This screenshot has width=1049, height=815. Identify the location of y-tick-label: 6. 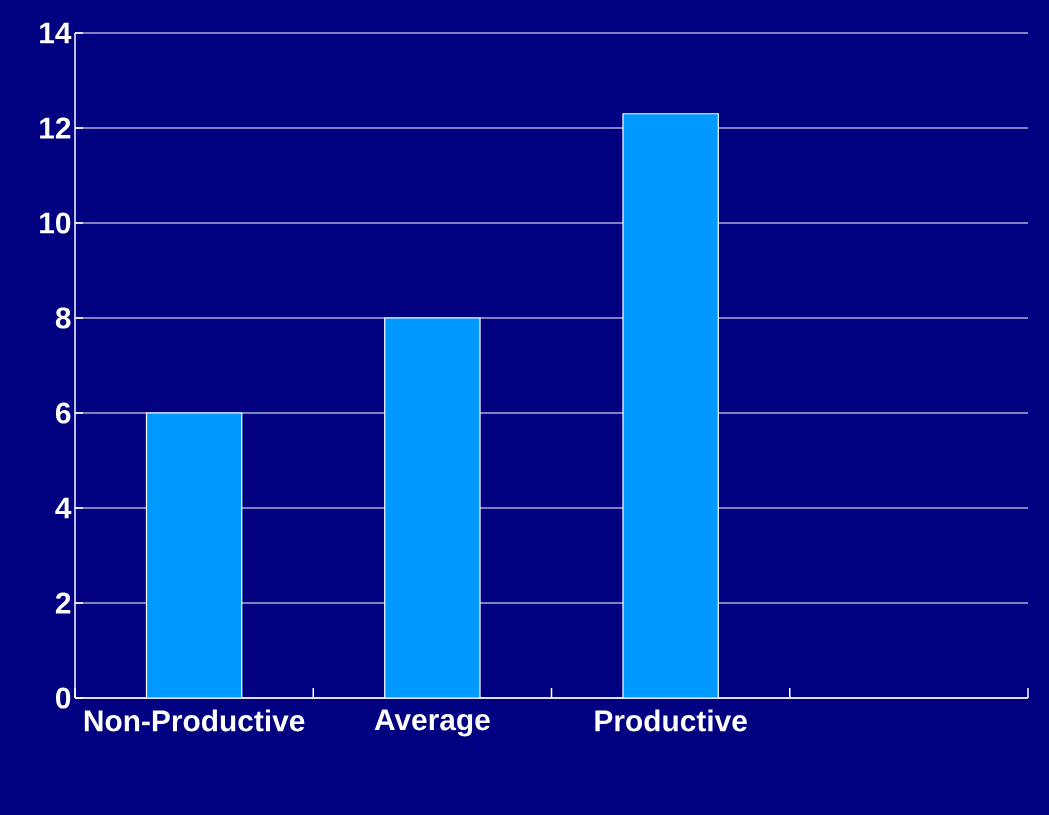
(63, 413).